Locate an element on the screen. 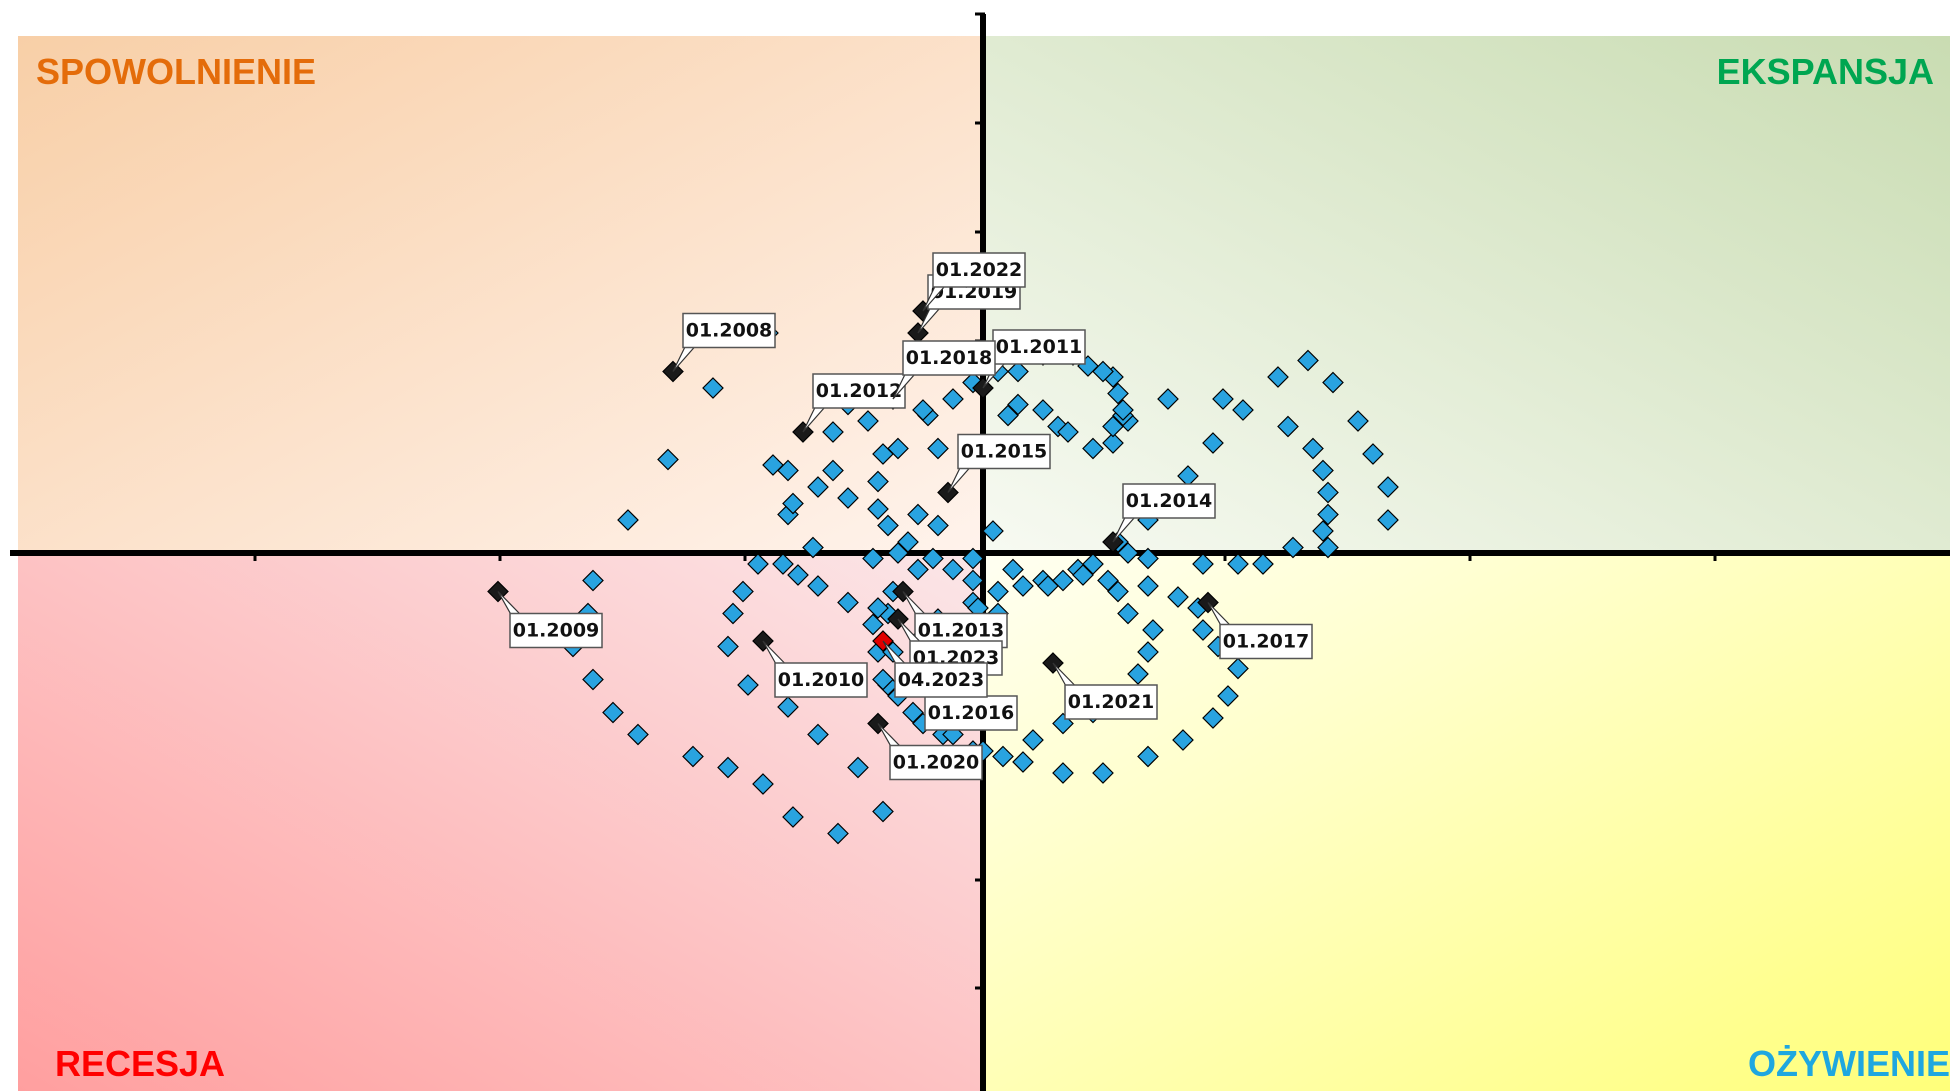 The height and width of the screenshot is (1091, 1950). date-callout: 01.2020 is located at coordinates (930, 752).